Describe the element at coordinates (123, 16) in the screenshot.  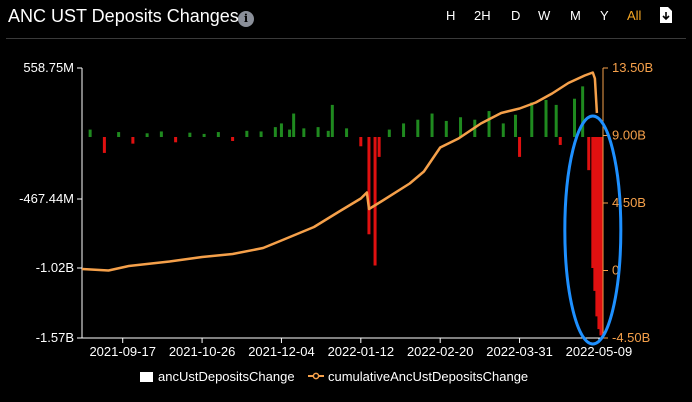
I see `chart-title: ANC UST Deposits Changes` at that location.